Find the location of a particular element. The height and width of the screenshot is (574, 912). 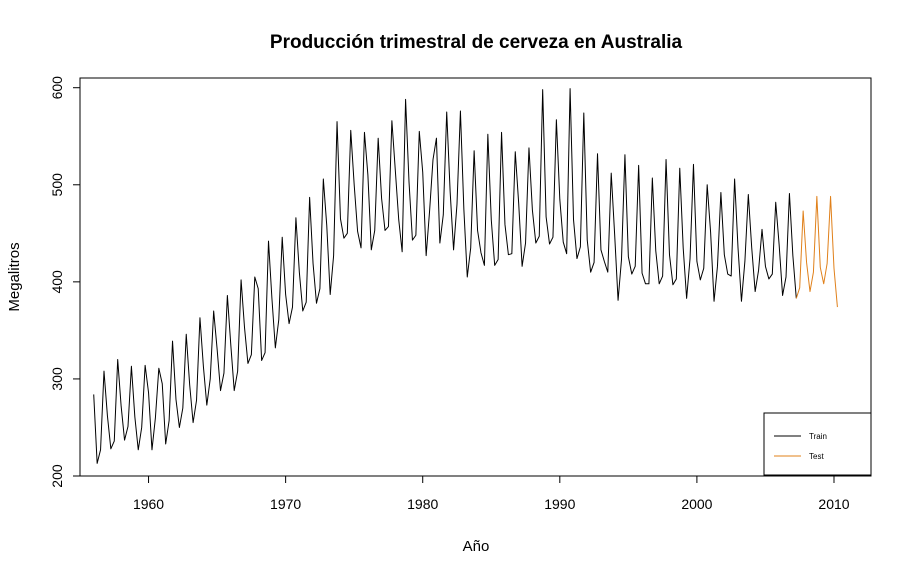

x-tick-label: 2010 is located at coordinates (833, 504).